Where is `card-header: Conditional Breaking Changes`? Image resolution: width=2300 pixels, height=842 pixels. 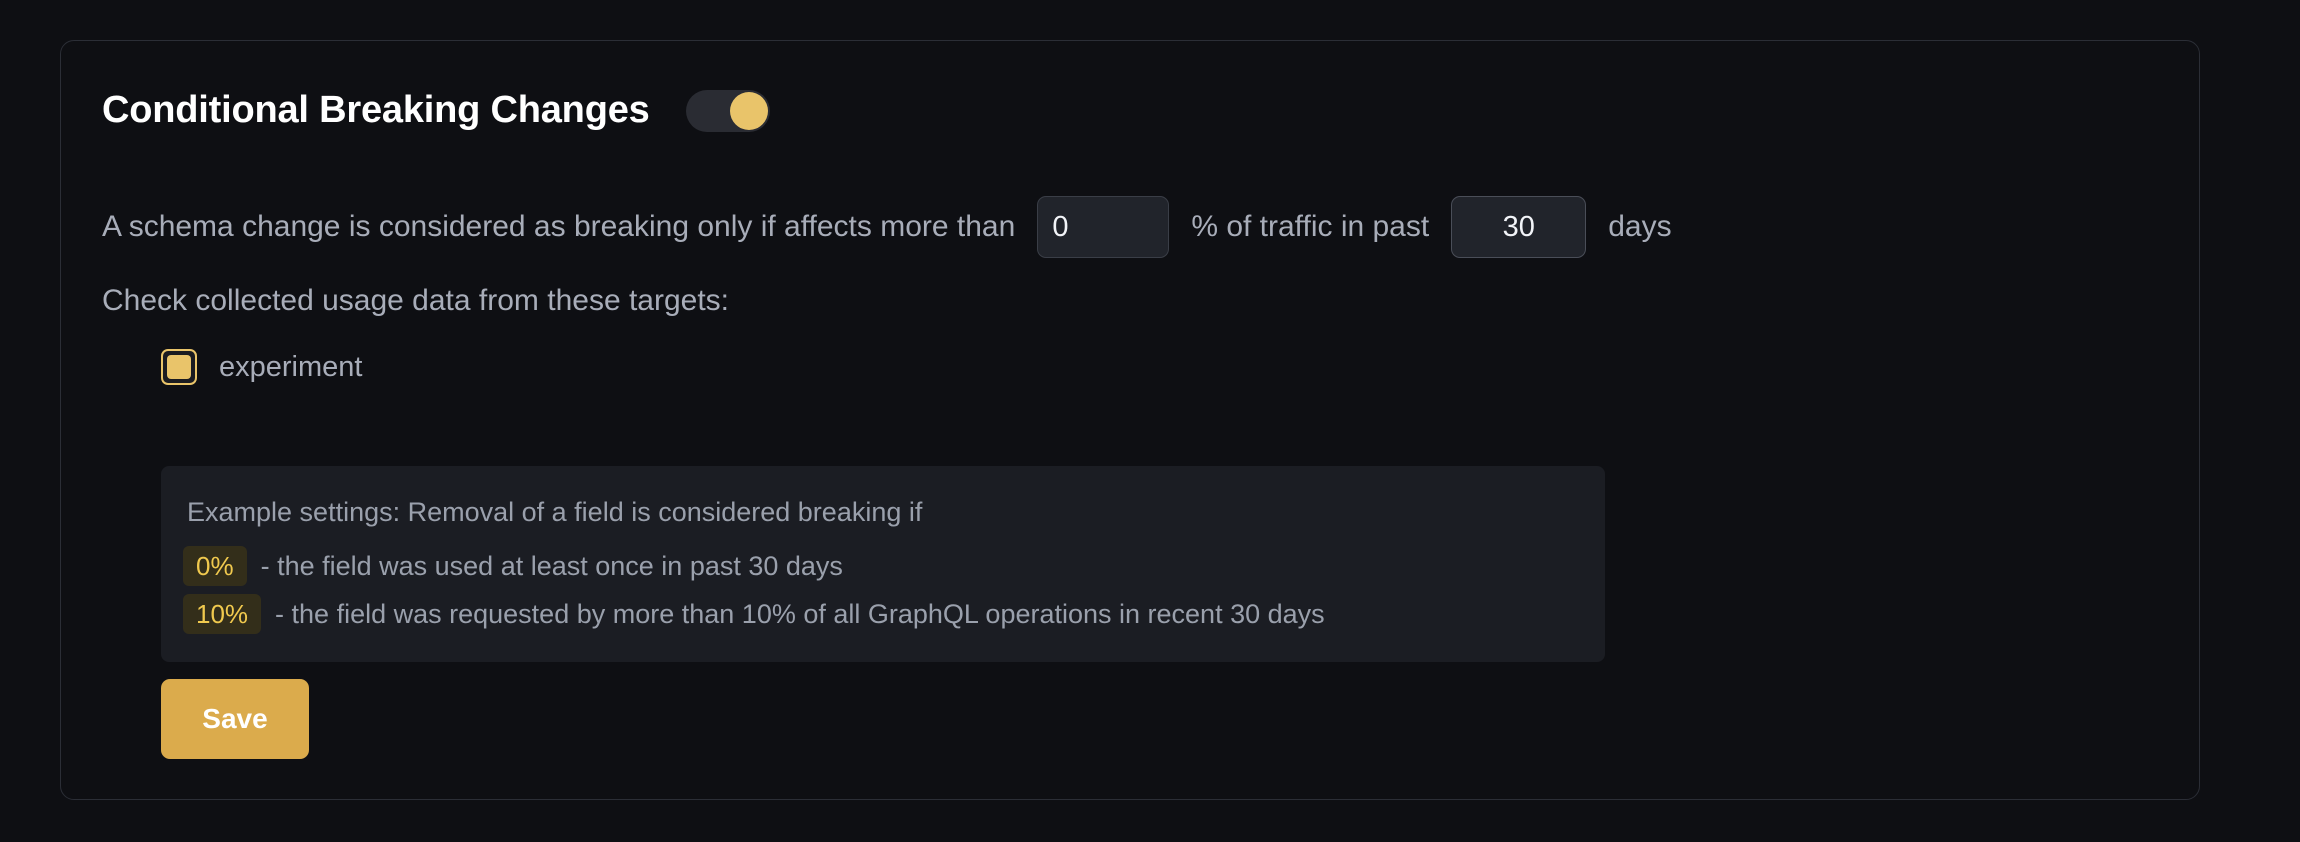
card-header: Conditional Breaking Changes is located at coordinates (436, 110).